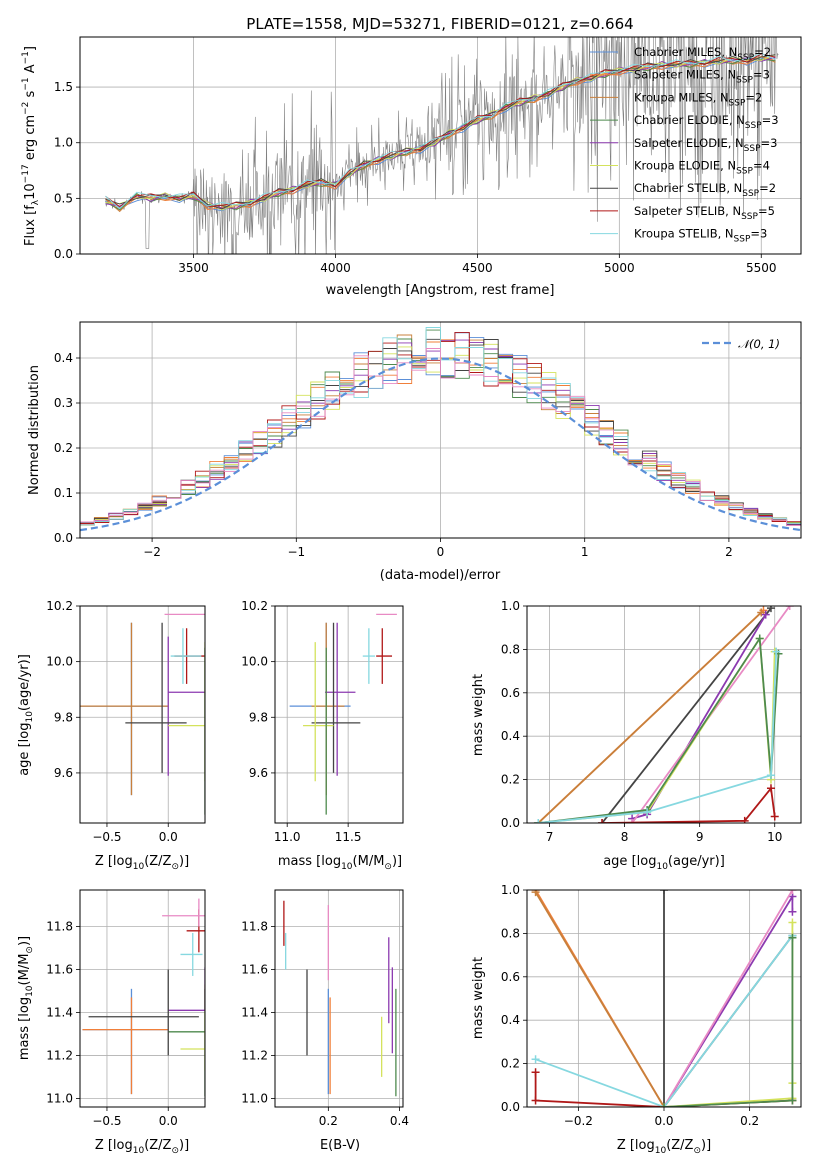 This screenshot has width=819, height=1170. What do you see at coordinates (478, 715) in the screenshot?
I see `mw-age-ylabel: mass weight` at bounding box center [478, 715].